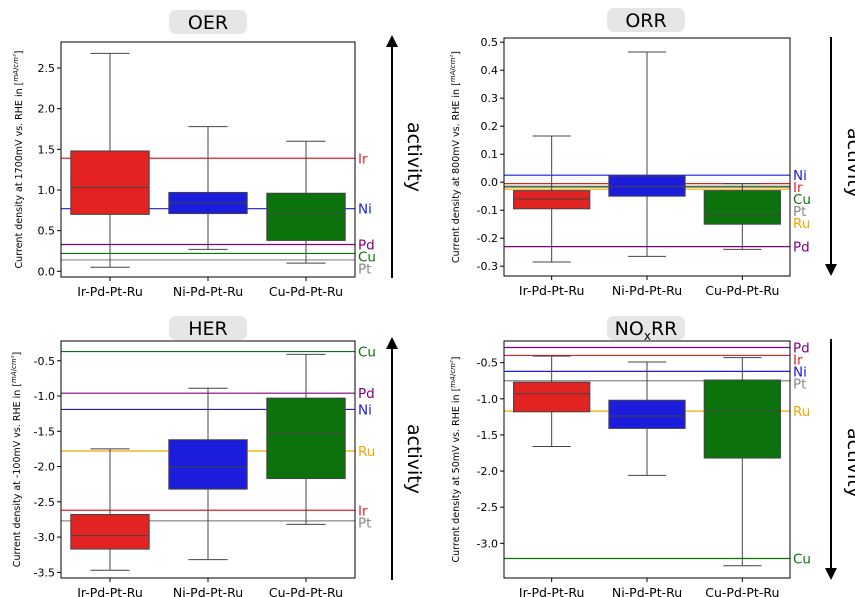 This screenshot has height=597, width=855. What do you see at coordinates (17, 475) in the screenshot?
I see `y-axis-label-text: Current density at -100mV vs. RHE in [` at bounding box center [17, 475].